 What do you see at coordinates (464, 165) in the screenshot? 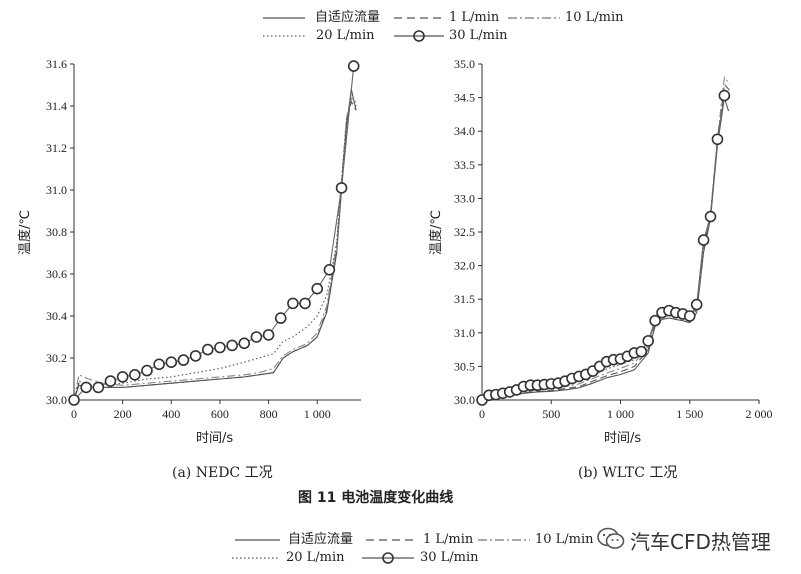
I see `chart-b-ytick-label: 33.5` at bounding box center [464, 165].